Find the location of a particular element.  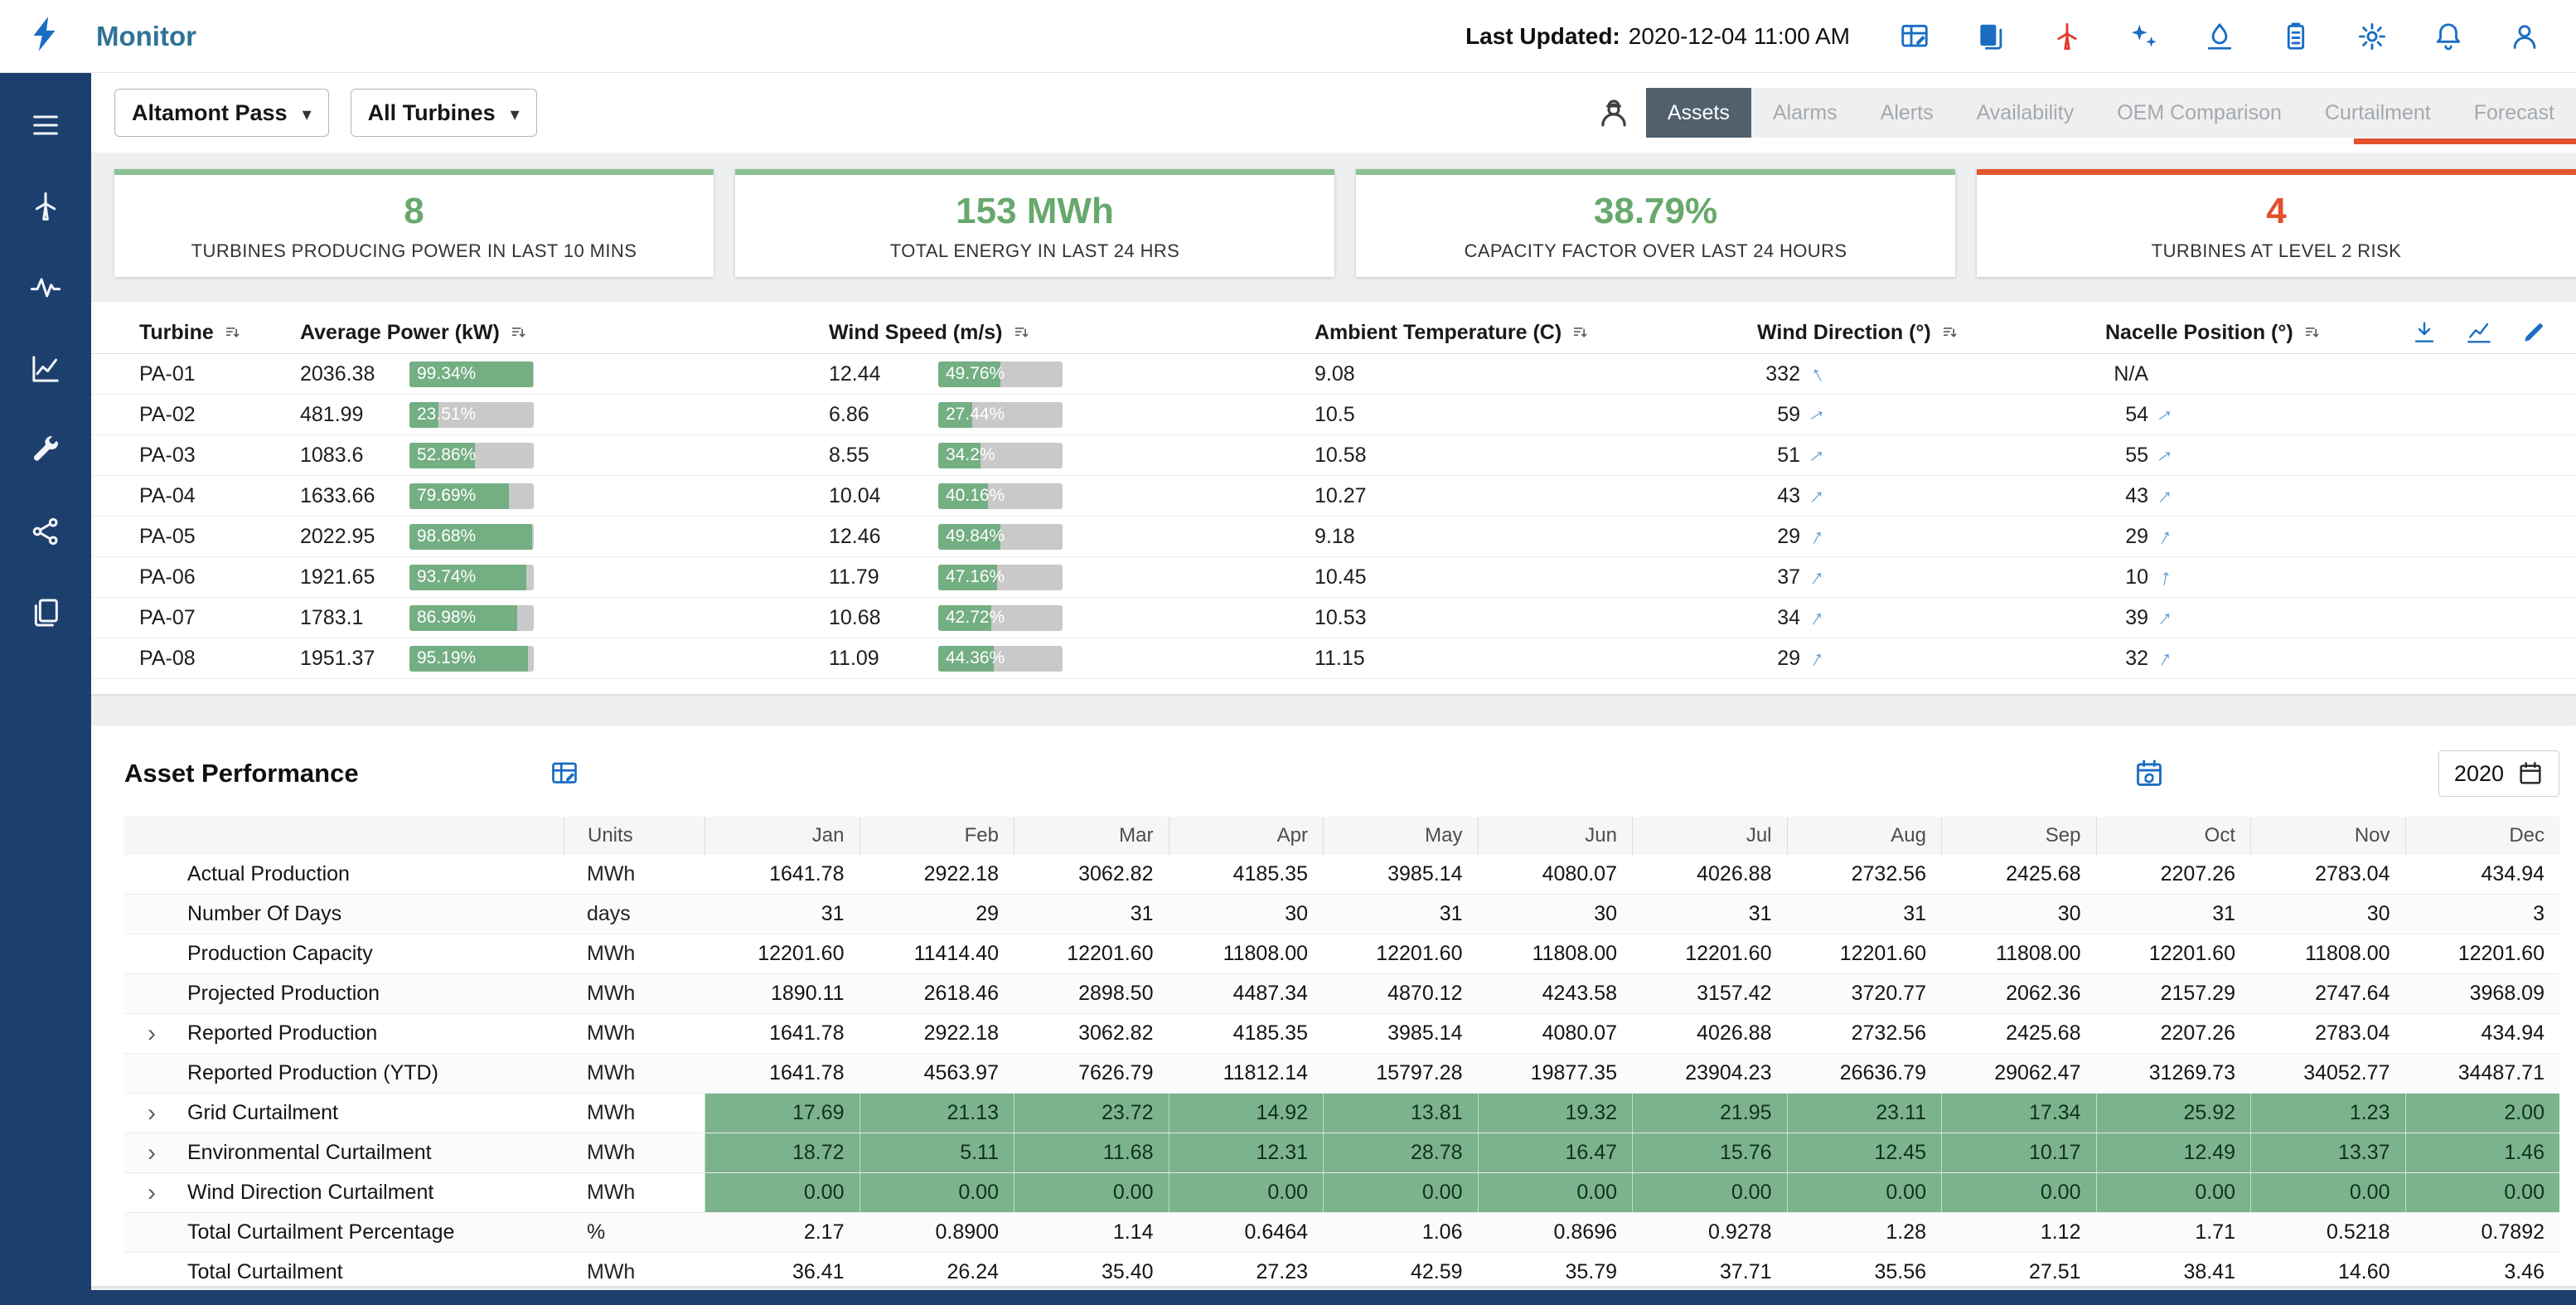

site-selector-dropdown: Altamont Pass is located at coordinates (221, 113).